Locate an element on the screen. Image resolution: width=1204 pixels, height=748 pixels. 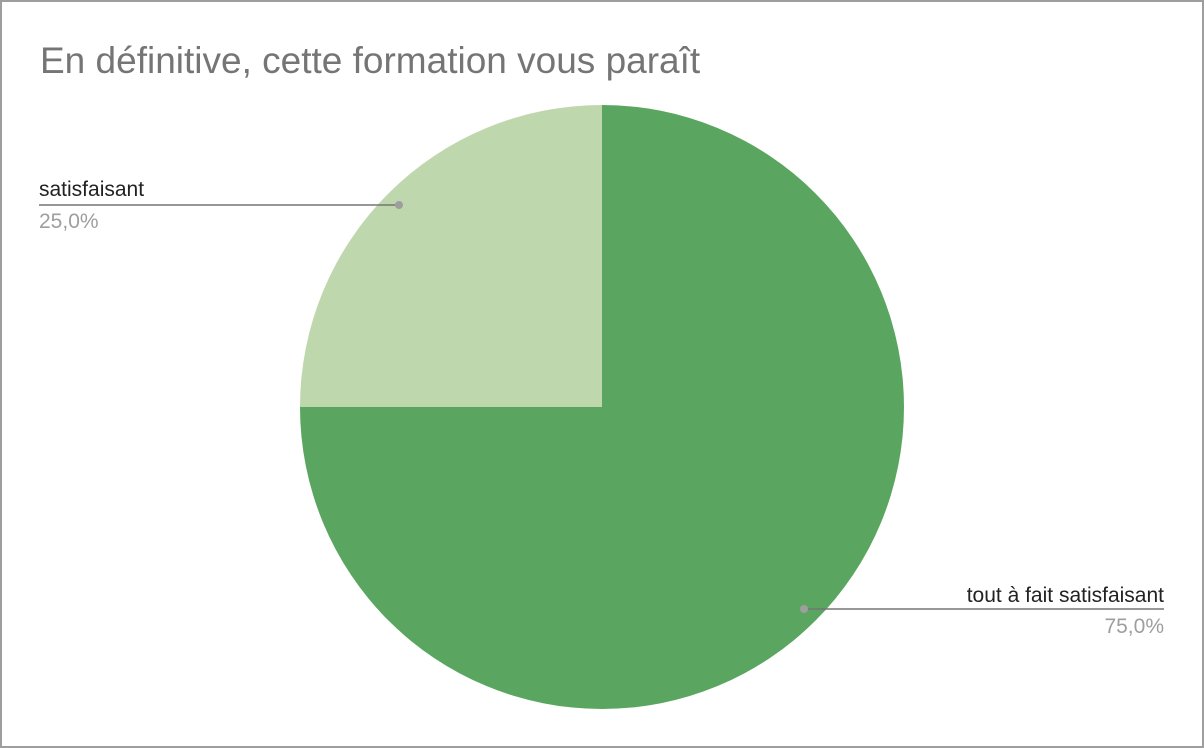
slice-label-tout-a-fait-satisfaisant: tout à fait satisfaisant is located at coordinates (1065, 595).